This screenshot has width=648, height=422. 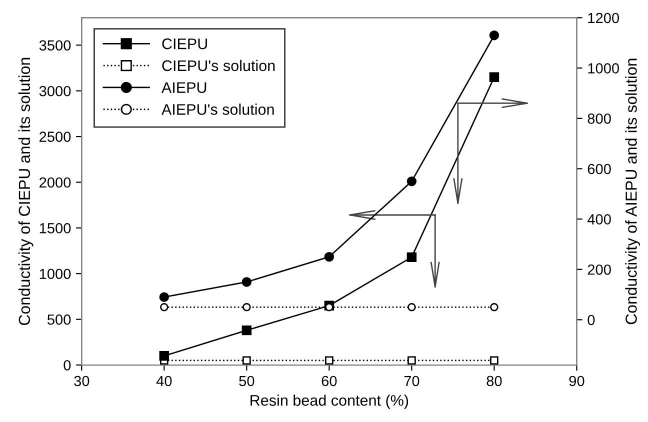 I want to click on y-tick-label: 3000, so click(x=55, y=91).